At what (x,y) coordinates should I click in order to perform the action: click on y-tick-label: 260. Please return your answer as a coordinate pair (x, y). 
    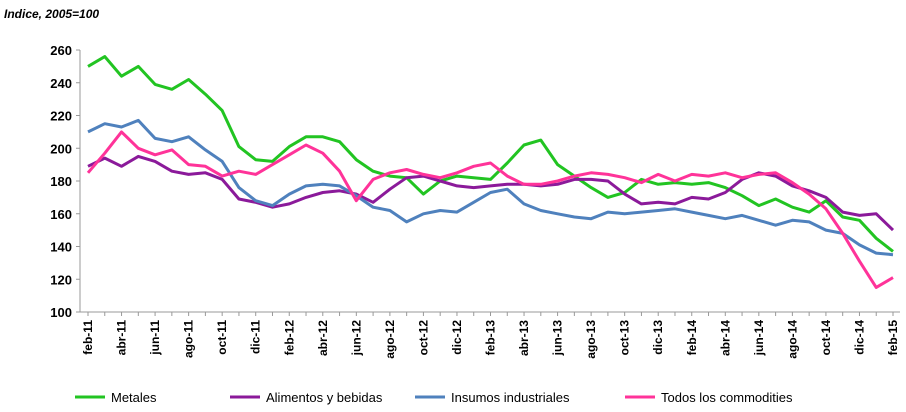
    Looking at the image, I should click on (61, 50).